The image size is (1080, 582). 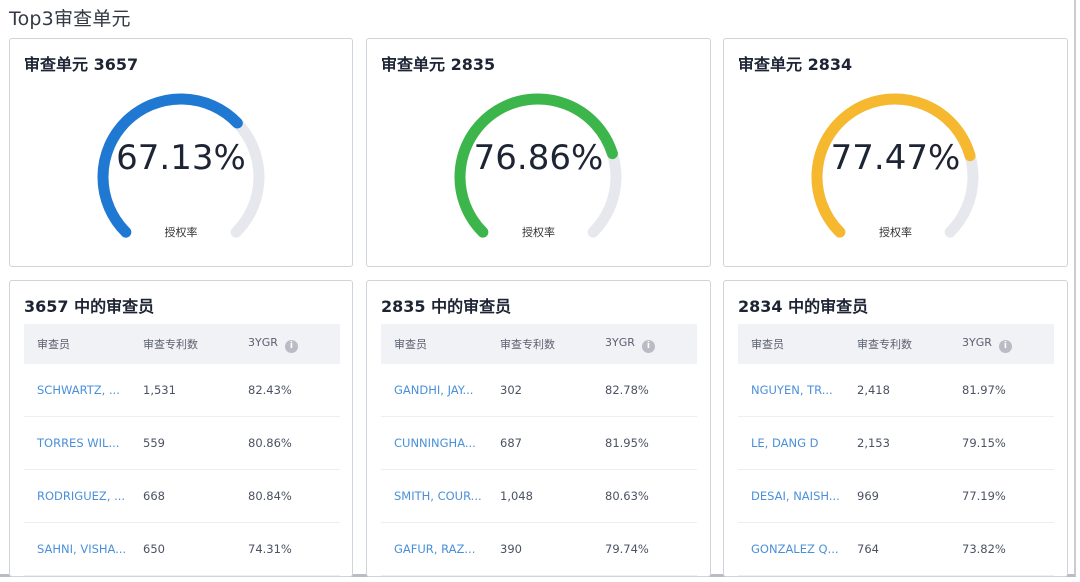 What do you see at coordinates (1001, 390) in the screenshot?
I see `ygr-value: 81.97%` at bounding box center [1001, 390].